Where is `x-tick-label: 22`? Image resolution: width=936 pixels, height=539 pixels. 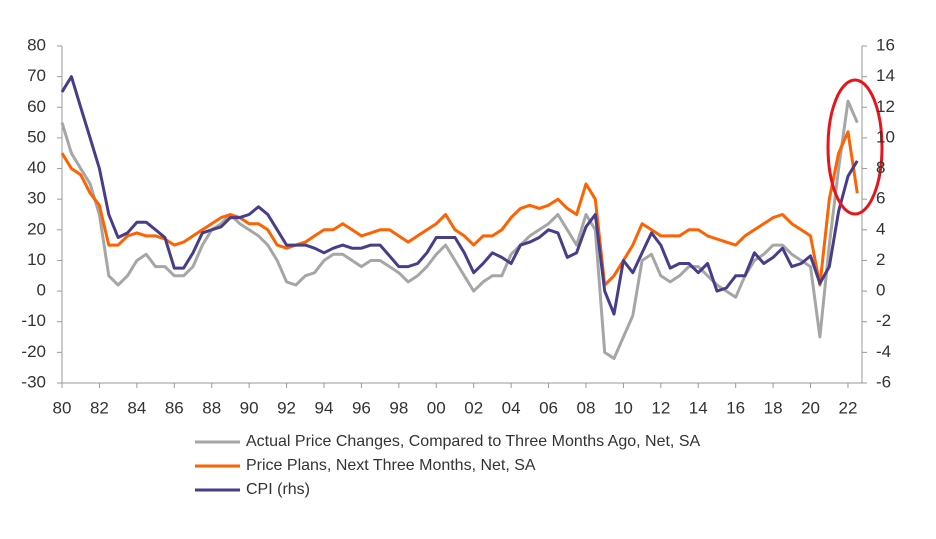
x-tick-label: 22 is located at coordinates (848, 407).